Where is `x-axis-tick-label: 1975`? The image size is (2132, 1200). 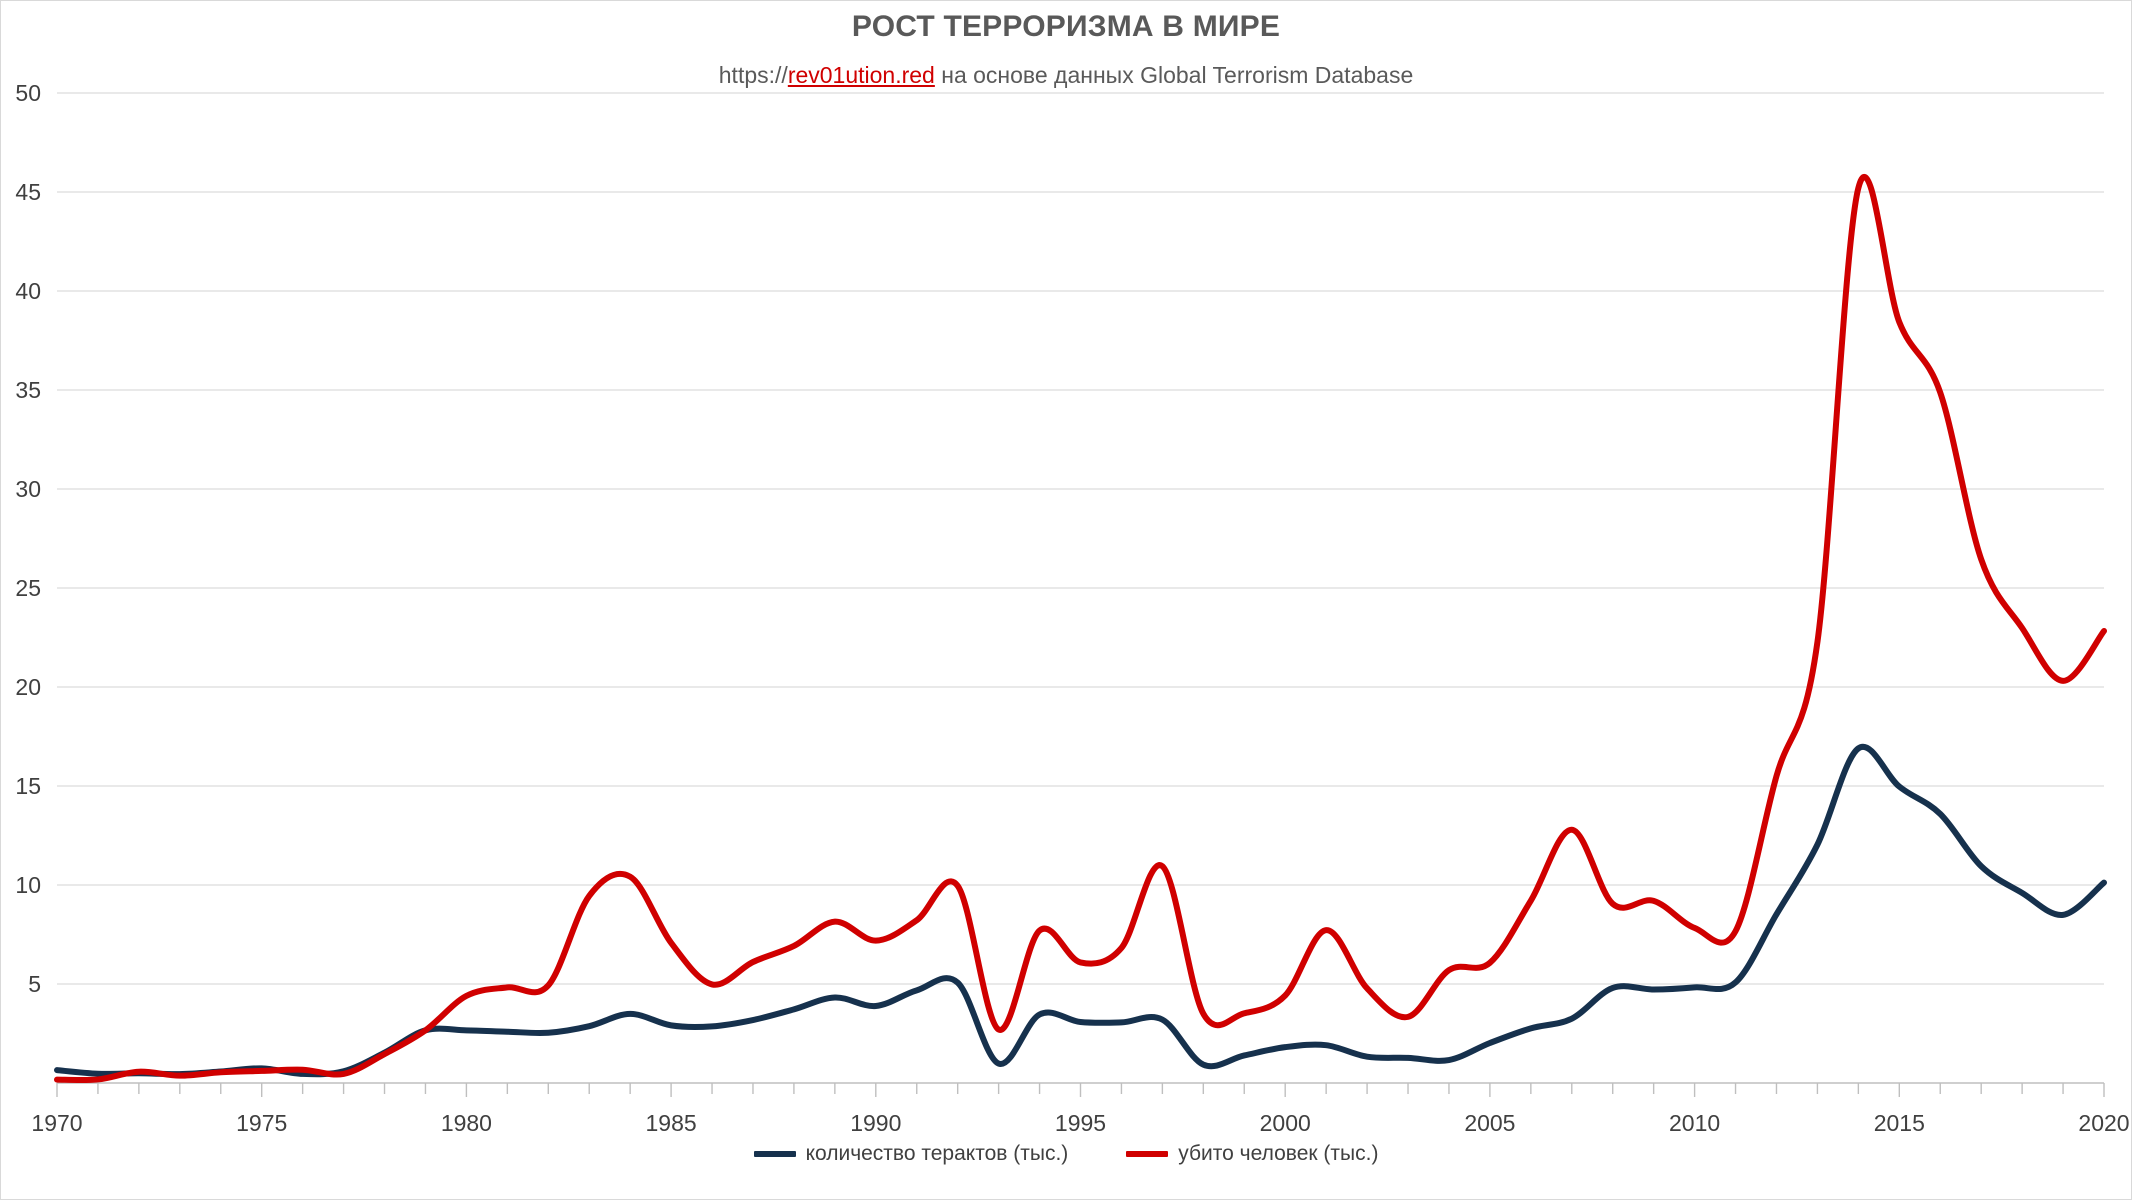
x-axis-tick-label: 1975 is located at coordinates (261, 1123).